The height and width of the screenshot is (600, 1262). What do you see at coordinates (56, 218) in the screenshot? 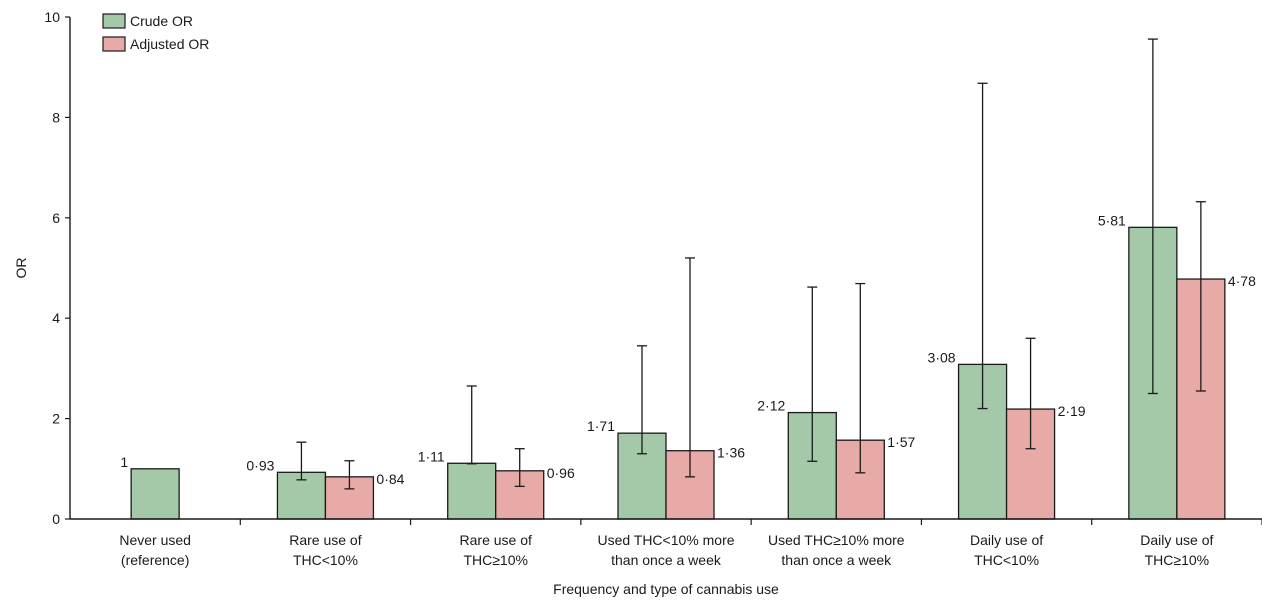
I see `y-tick-label: 6` at bounding box center [56, 218].